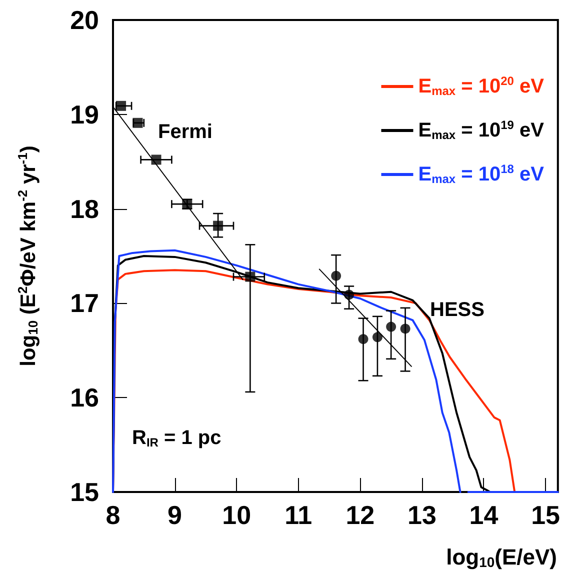  I want to click on y-tick-label: 16, so click(84, 397).